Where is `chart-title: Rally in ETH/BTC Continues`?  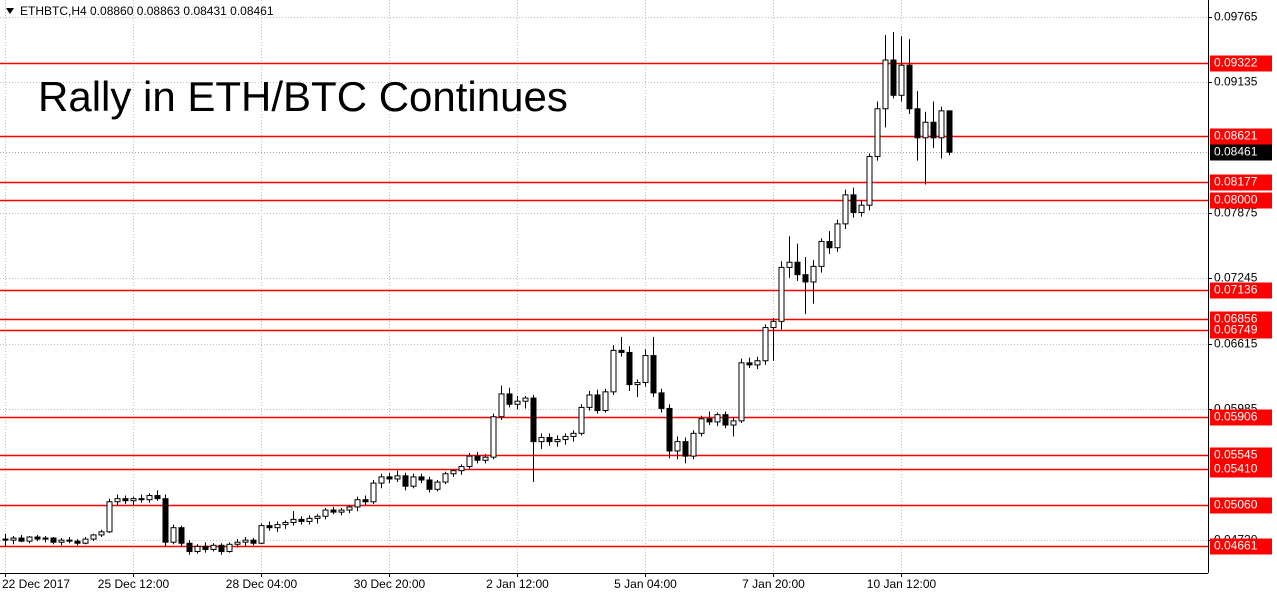 chart-title: Rally in ETH/BTC Continues is located at coordinates (303, 96).